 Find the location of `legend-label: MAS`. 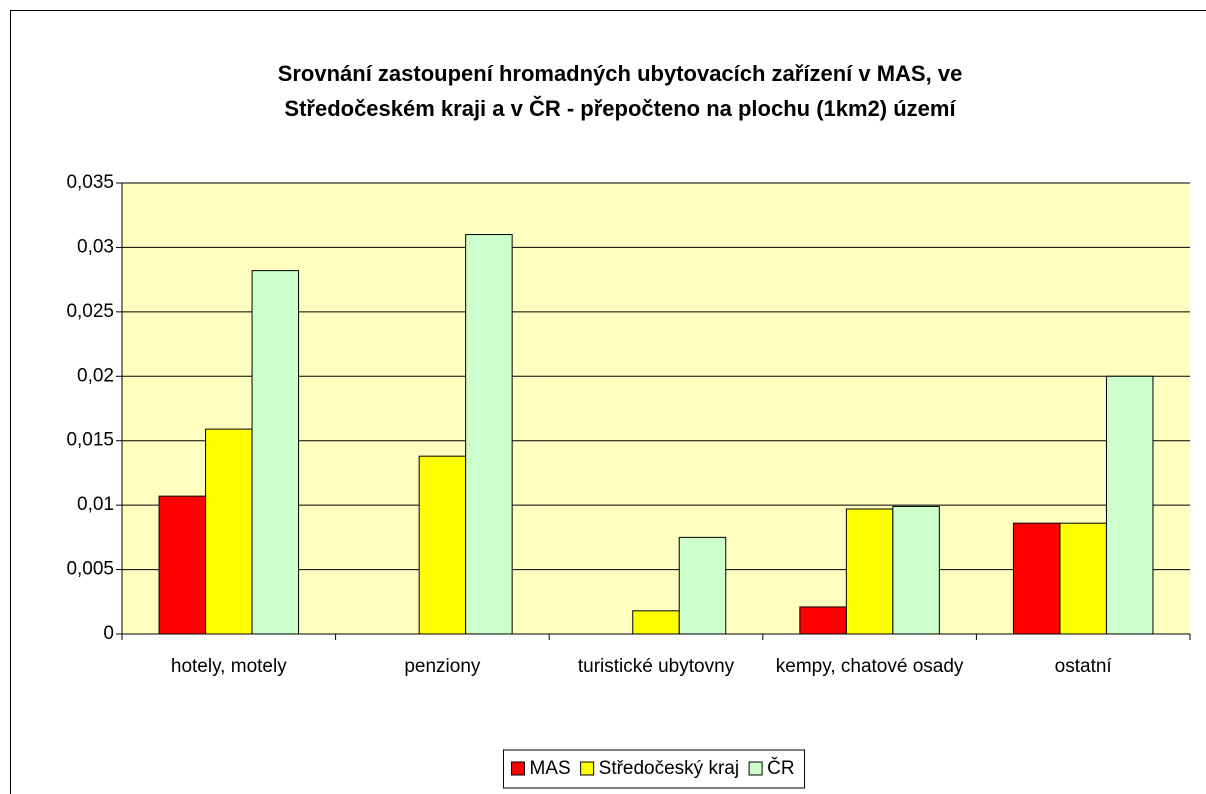

legend-label: MAS is located at coordinates (549, 768).